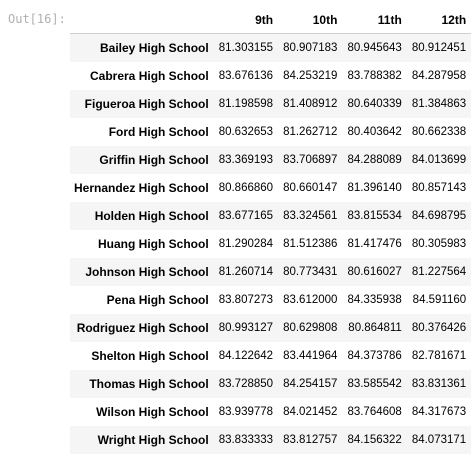  Describe the element at coordinates (150, 356) in the screenshot. I see `row-index-school: Shelton High School` at that location.